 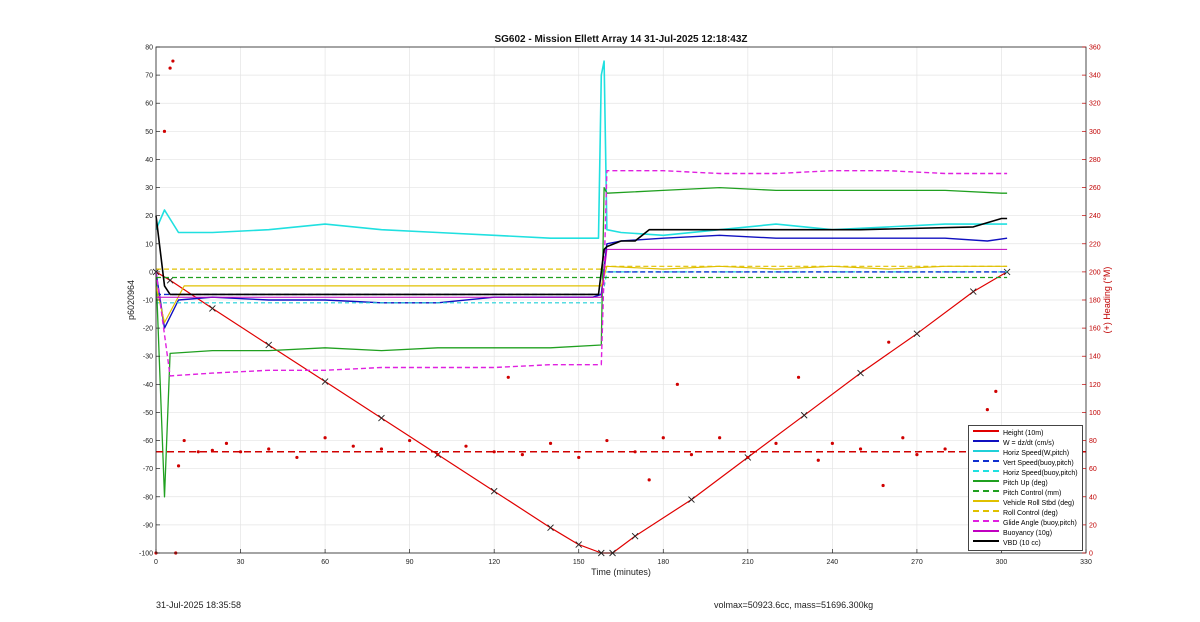 I want to click on series-line-vbd-10-cc, so click(x=581, y=255).